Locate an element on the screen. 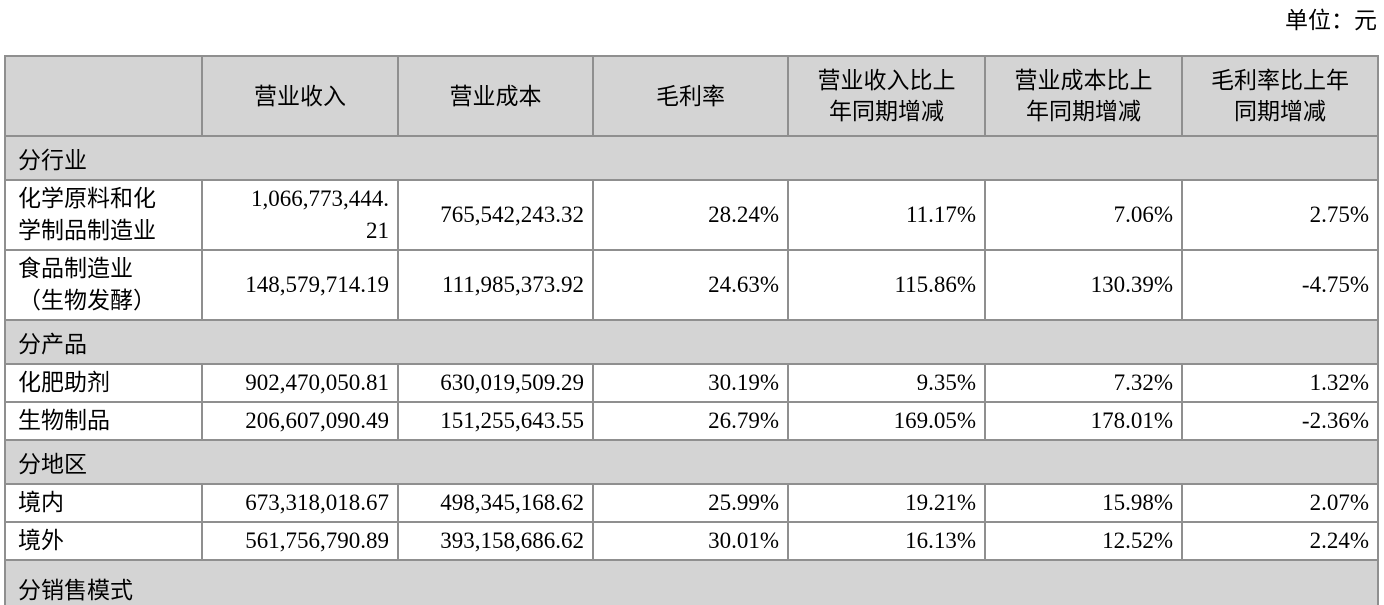 This screenshot has height=605, width=1384. gross-margin-cell: 26.79% is located at coordinates (690, 421).